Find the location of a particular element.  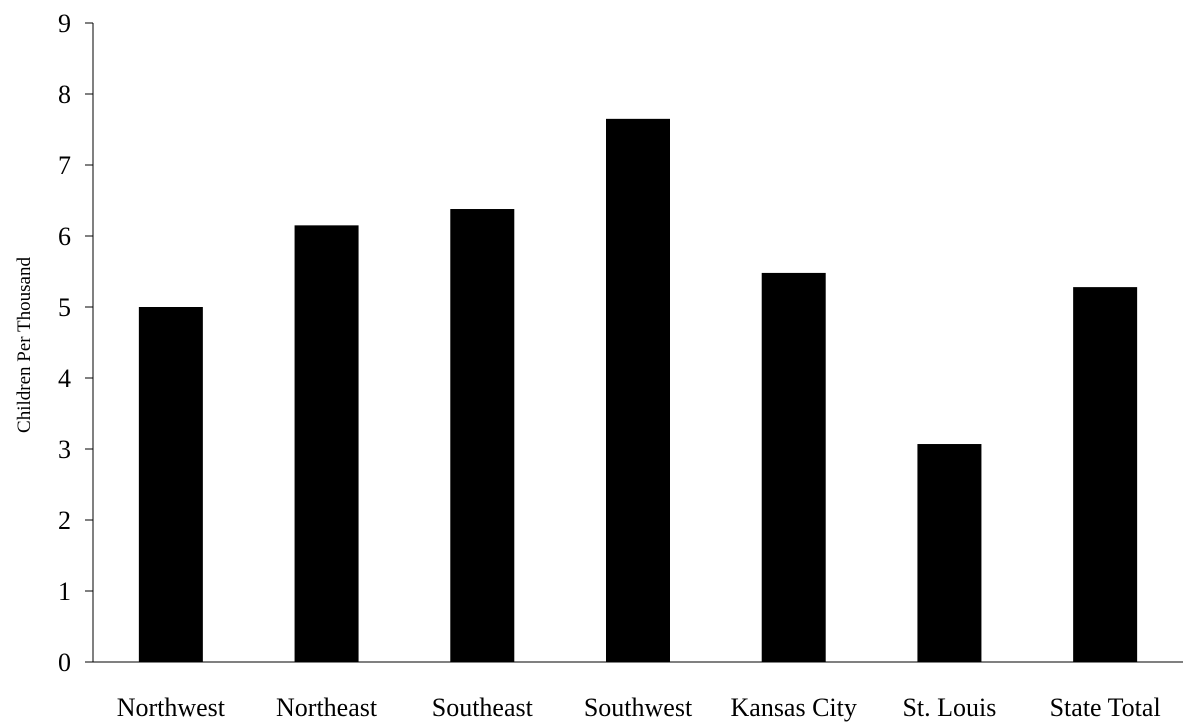

y-tick-label: 8 is located at coordinates (64, 94).